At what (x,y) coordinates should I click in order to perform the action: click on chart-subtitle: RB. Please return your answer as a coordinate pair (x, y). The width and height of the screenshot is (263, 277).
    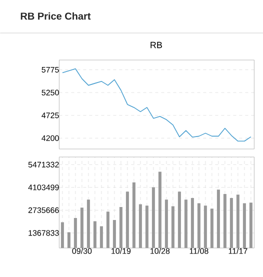
    Looking at the image, I should click on (156, 45).